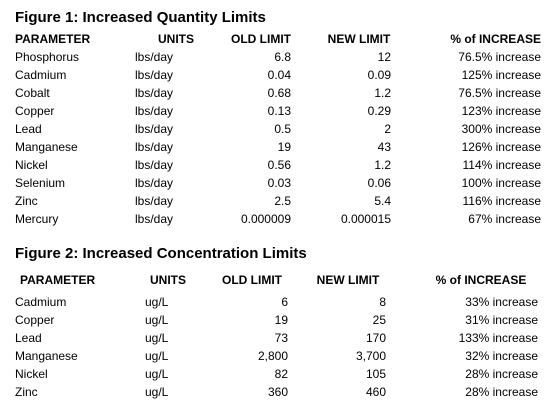  I want to click on table-cell: 6, so click(284, 302).